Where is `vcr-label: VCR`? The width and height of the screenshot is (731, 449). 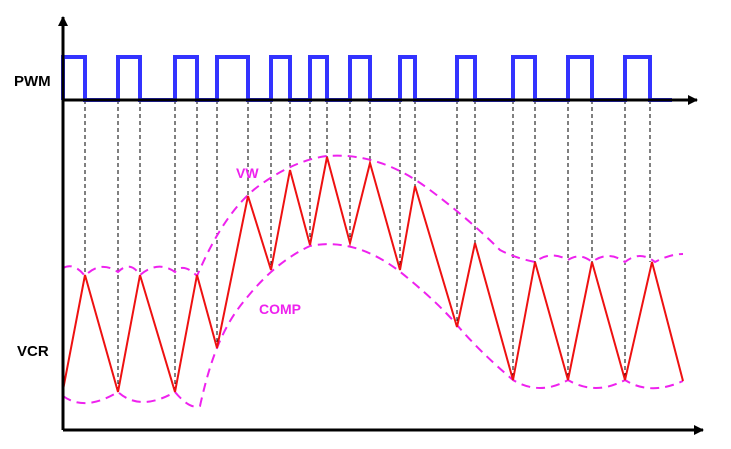 vcr-label: VCR is located at coordinates (33, 351).